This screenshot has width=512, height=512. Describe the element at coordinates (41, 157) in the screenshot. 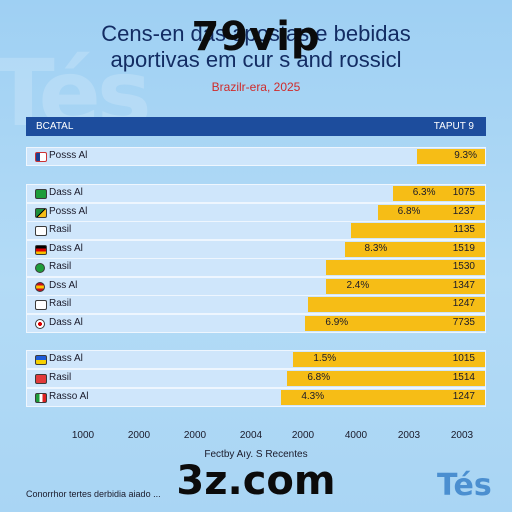

I see `us-flag-icon` at that location.